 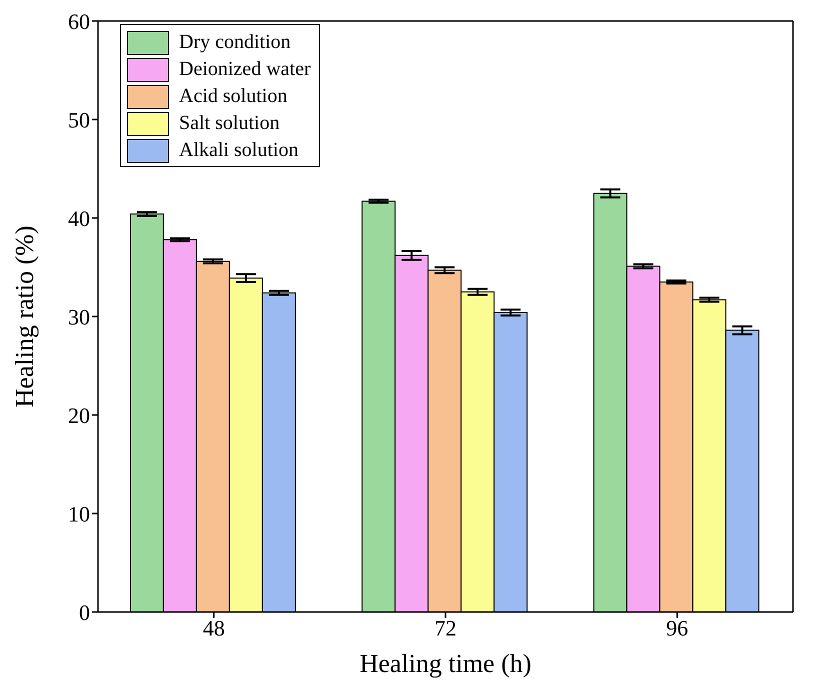 I want to click on y-axis-title: Healing ratio (%), so click(x=25, y=317).